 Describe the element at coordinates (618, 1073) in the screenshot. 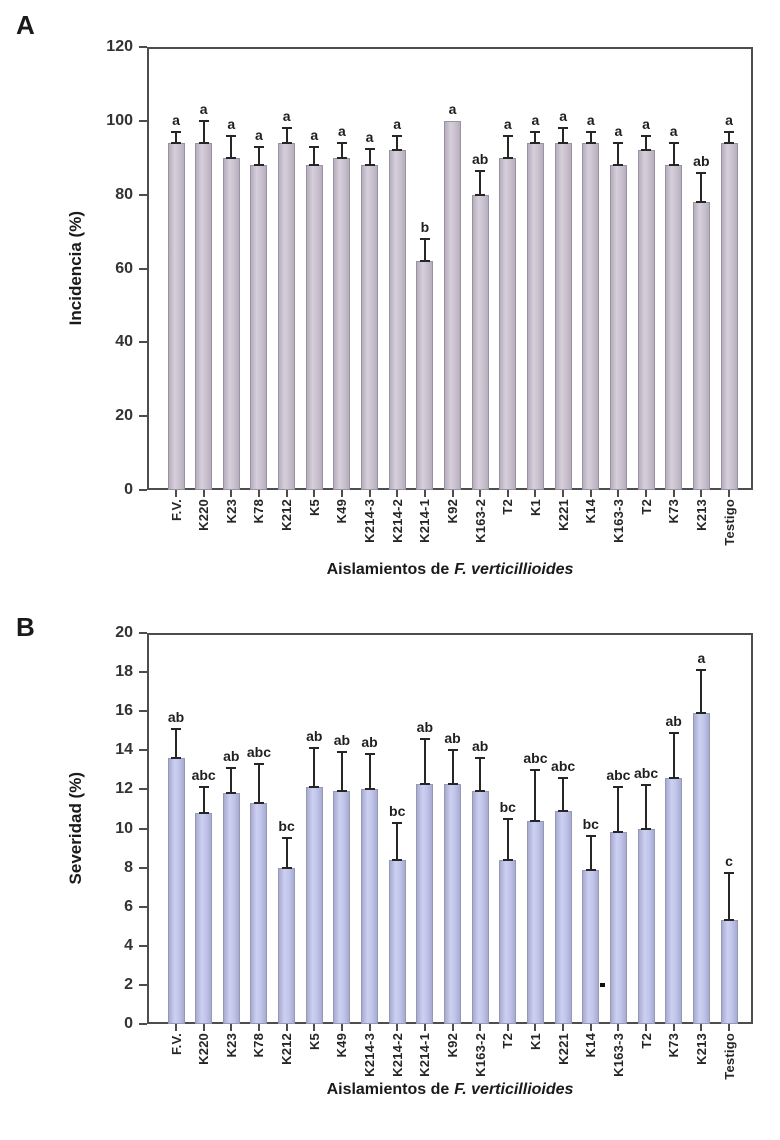

I see `x-category-label: K163-3` at that location.